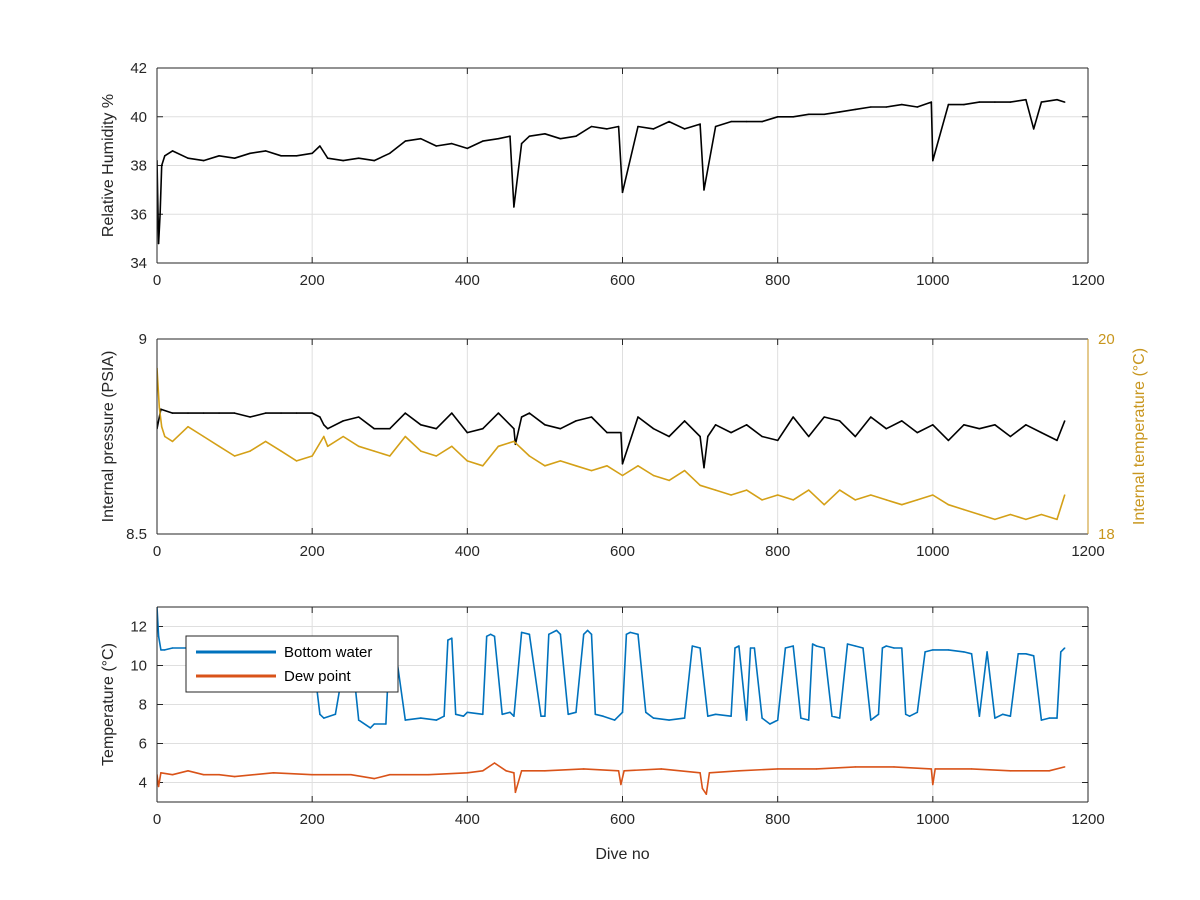 The width and height of the screenshot is (1200, 900). Describe the element at coordinates (932, 819) in the screenshot. I see `x-tick-label: 1000` at that location.